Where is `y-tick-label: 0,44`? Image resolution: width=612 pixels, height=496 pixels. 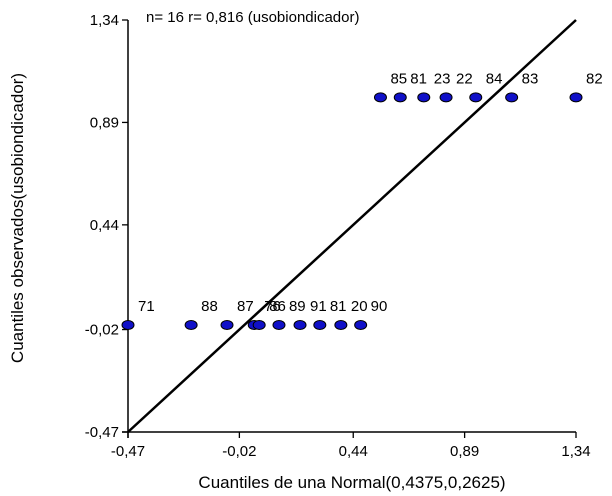 y-tick-label: 0,44 is located at coordinates (104, 225).